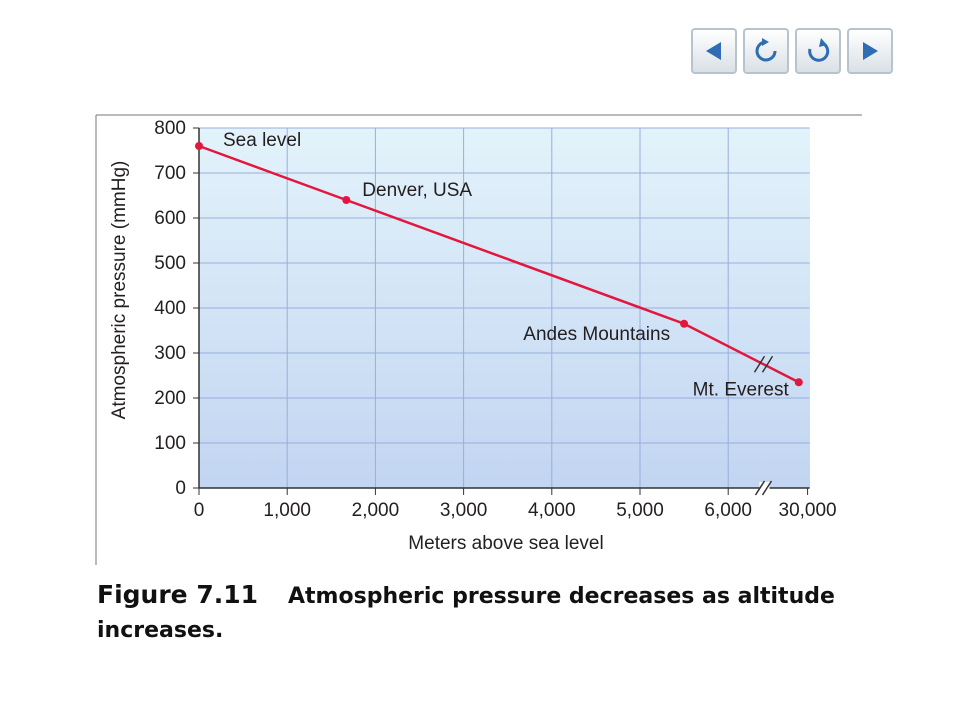 This screenshot has width=960, height=720. Describe the element at coordinates (170, 308) in the screenshot. I see `y-tick-label: 400` at that location.